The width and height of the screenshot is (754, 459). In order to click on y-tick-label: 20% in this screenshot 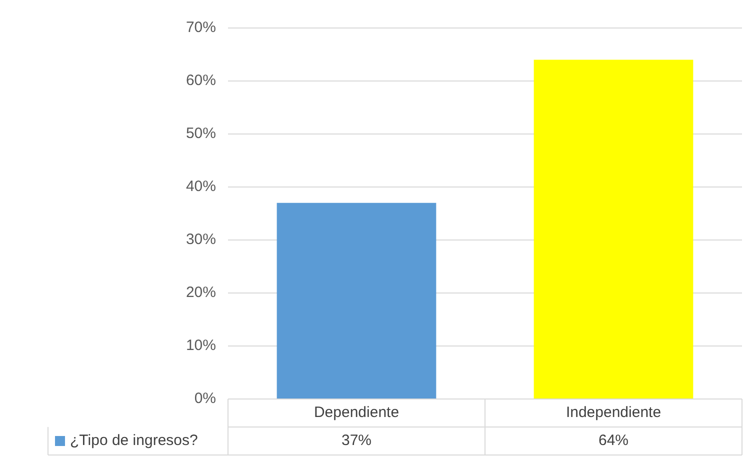, I will do `click(201, 293)`.